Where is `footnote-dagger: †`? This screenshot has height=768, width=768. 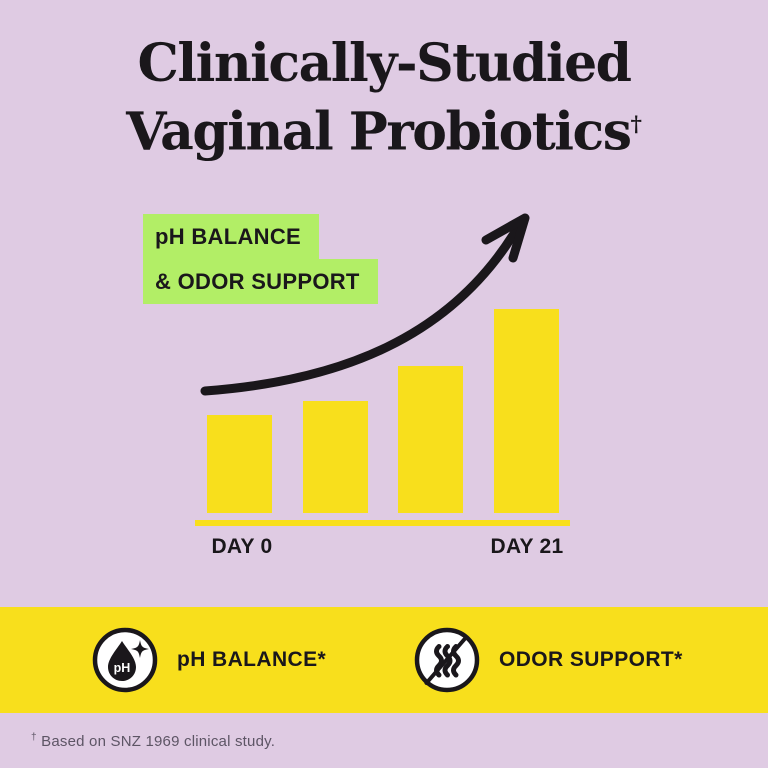 footnote-dagger: † is located at coordinates (34, 737).